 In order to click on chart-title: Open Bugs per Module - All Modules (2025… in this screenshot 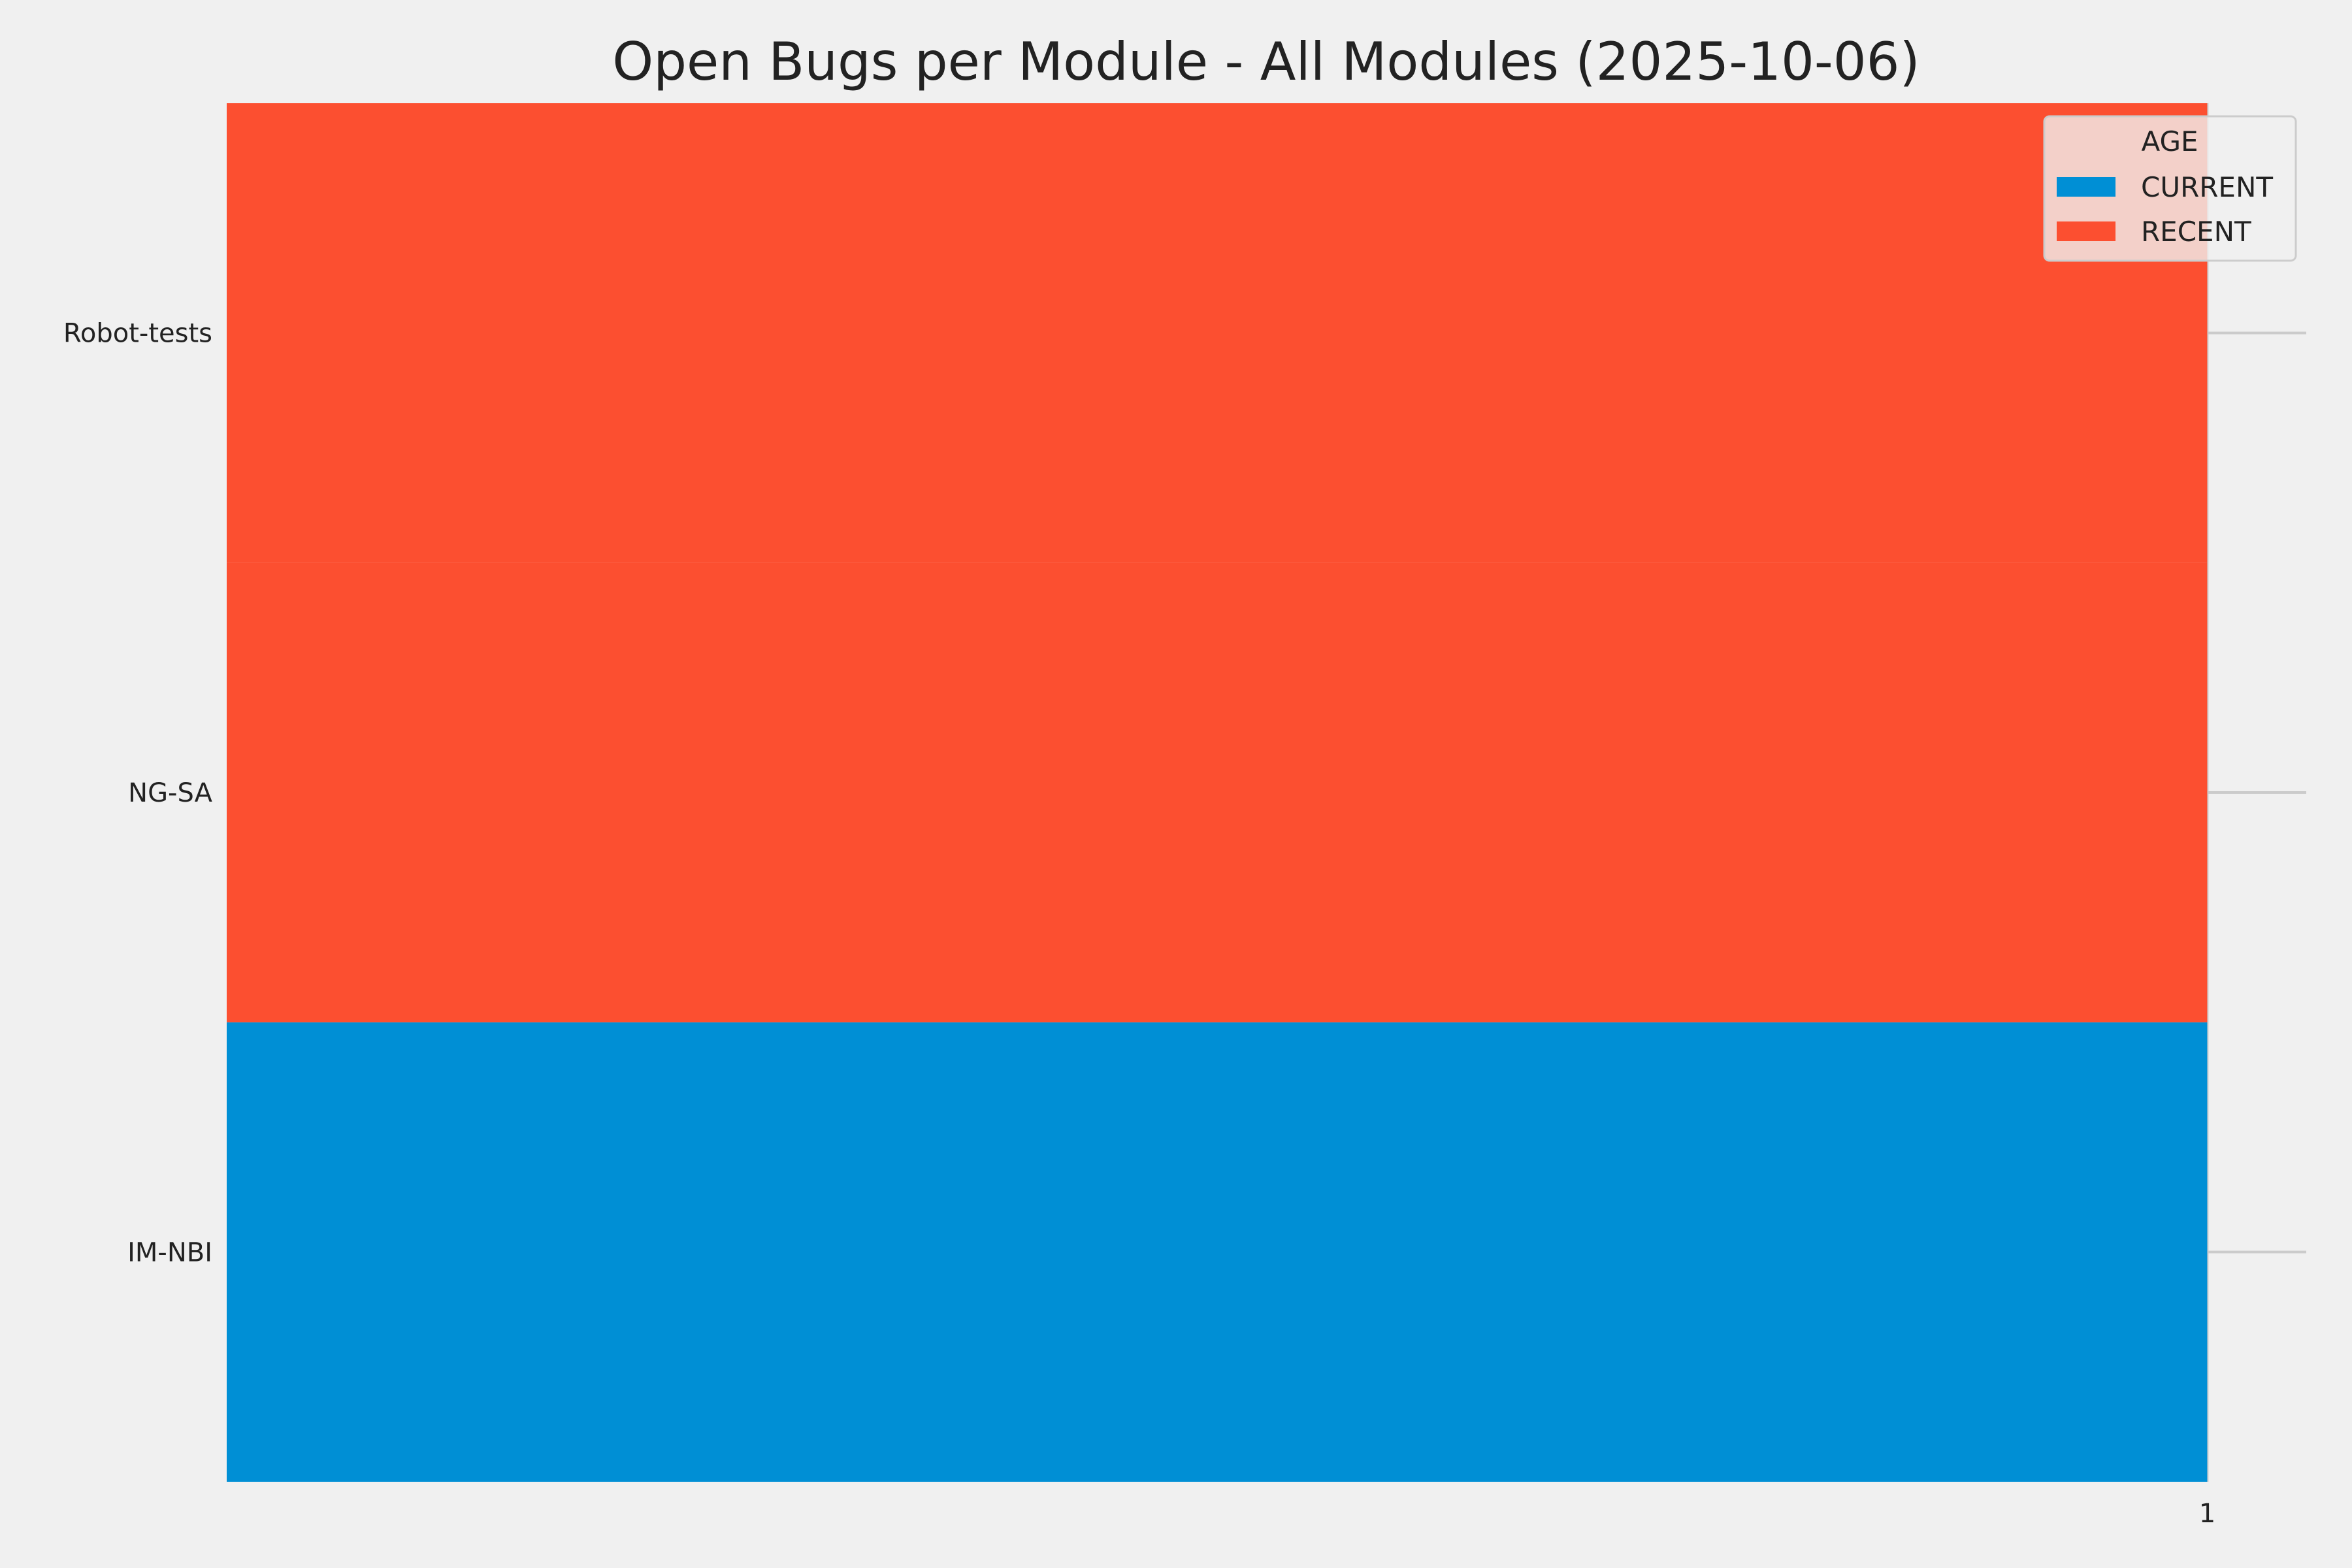, I will do `click(1265, 61)`.